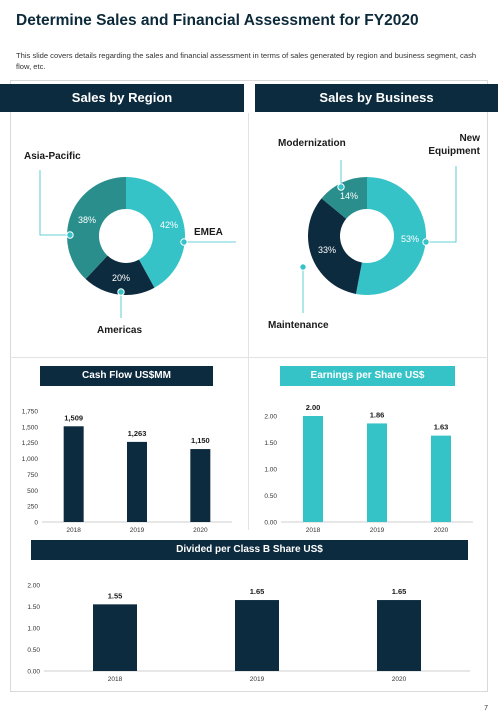 The height and width of the screenshot is (720, 498). Describe the element at coordinates (270, 443) in the screenshot. I see `eps-ytick-label: 1.50` at that location.